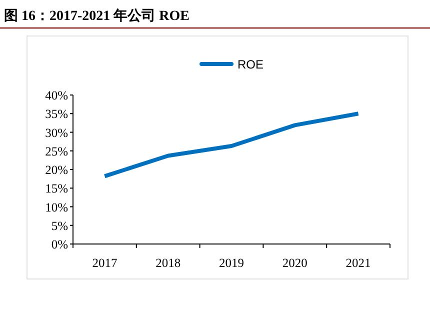 The image size is (430, 321). Describe the element at coordinates (56, 133) in the screenshot. I see `y-tick-label: 30%` at that location.